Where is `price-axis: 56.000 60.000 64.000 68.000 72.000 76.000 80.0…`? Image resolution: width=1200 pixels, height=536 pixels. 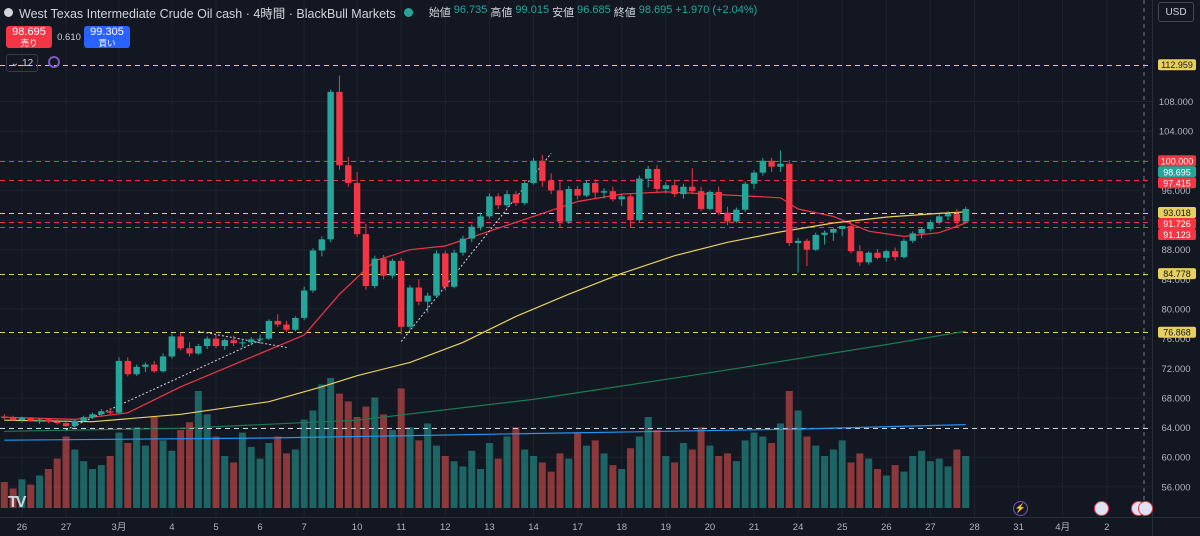
price-axis: 56.000 60.000 64.000 68.000 72.000 76.000 80.0… is located at coordinates (1177, 276).